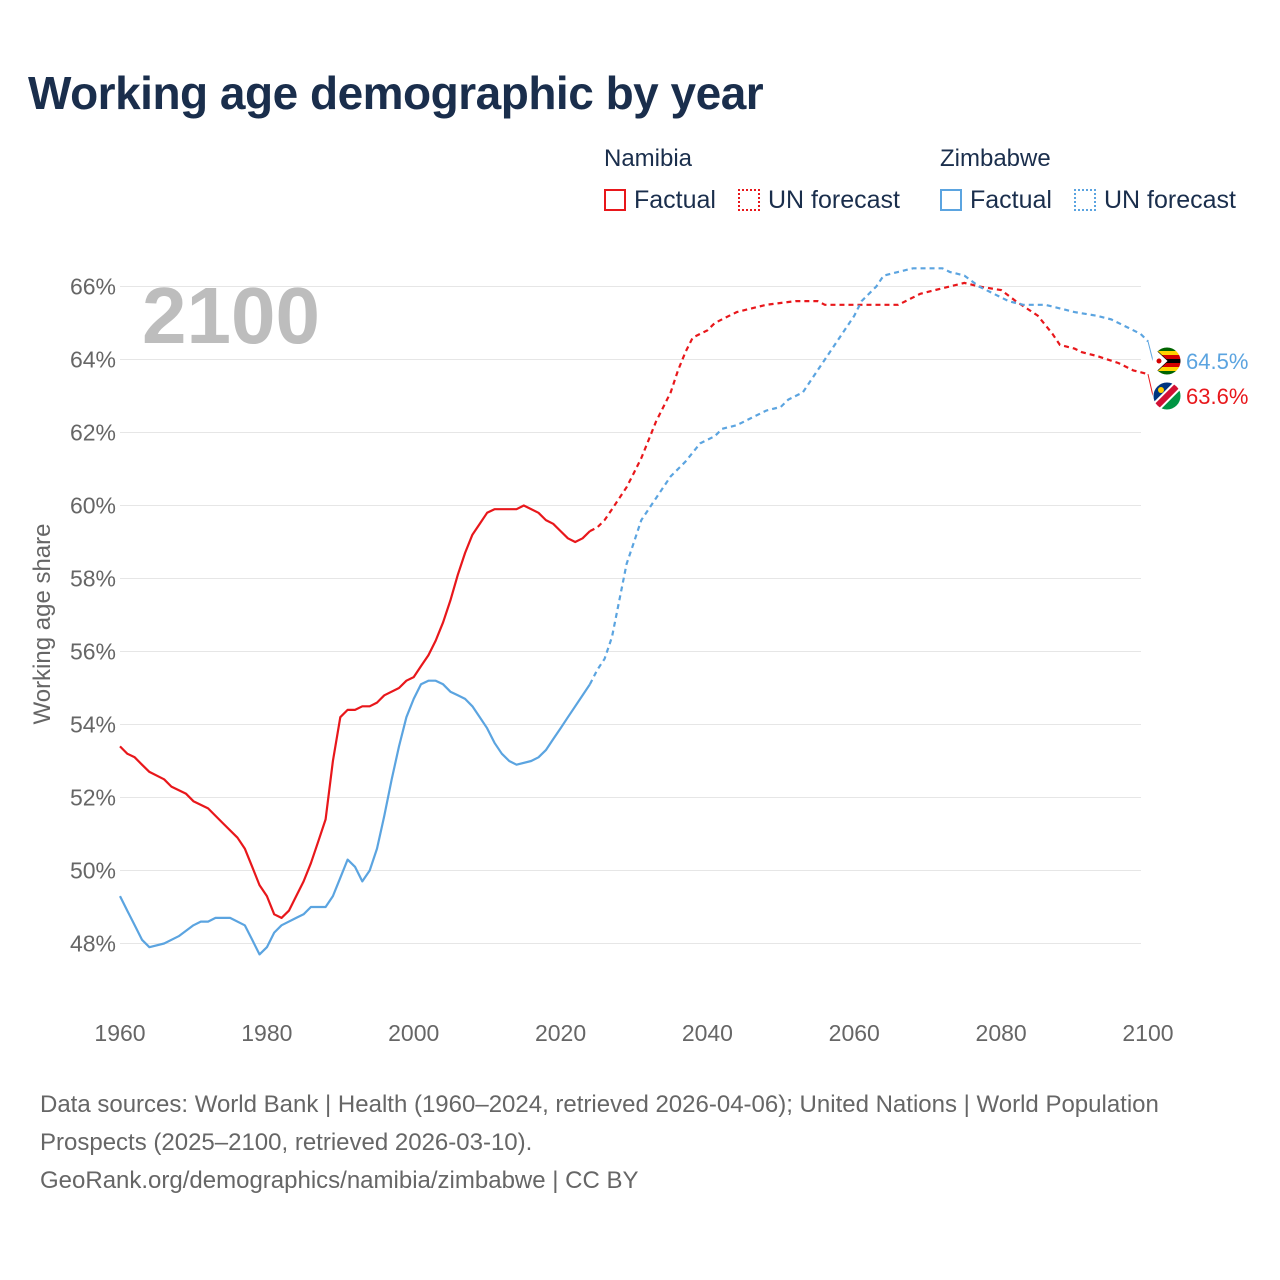 This screenshot has height=1280, width=1280. Describe the element at coordinates (633, 1033) in the screenshot. I see `x-axis-ticks: 1960 1980 2000 2020 2040 2060 2080 2100` at that location.